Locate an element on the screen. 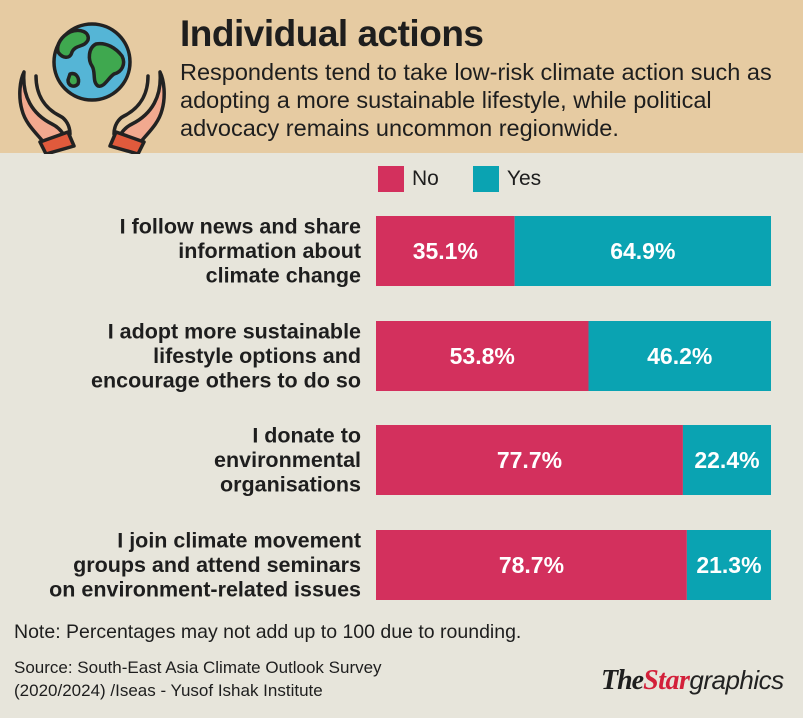 The width and height of the screenshot is (803, 718). data-label-yes: 46.2% is located at coordinates (679, 356).